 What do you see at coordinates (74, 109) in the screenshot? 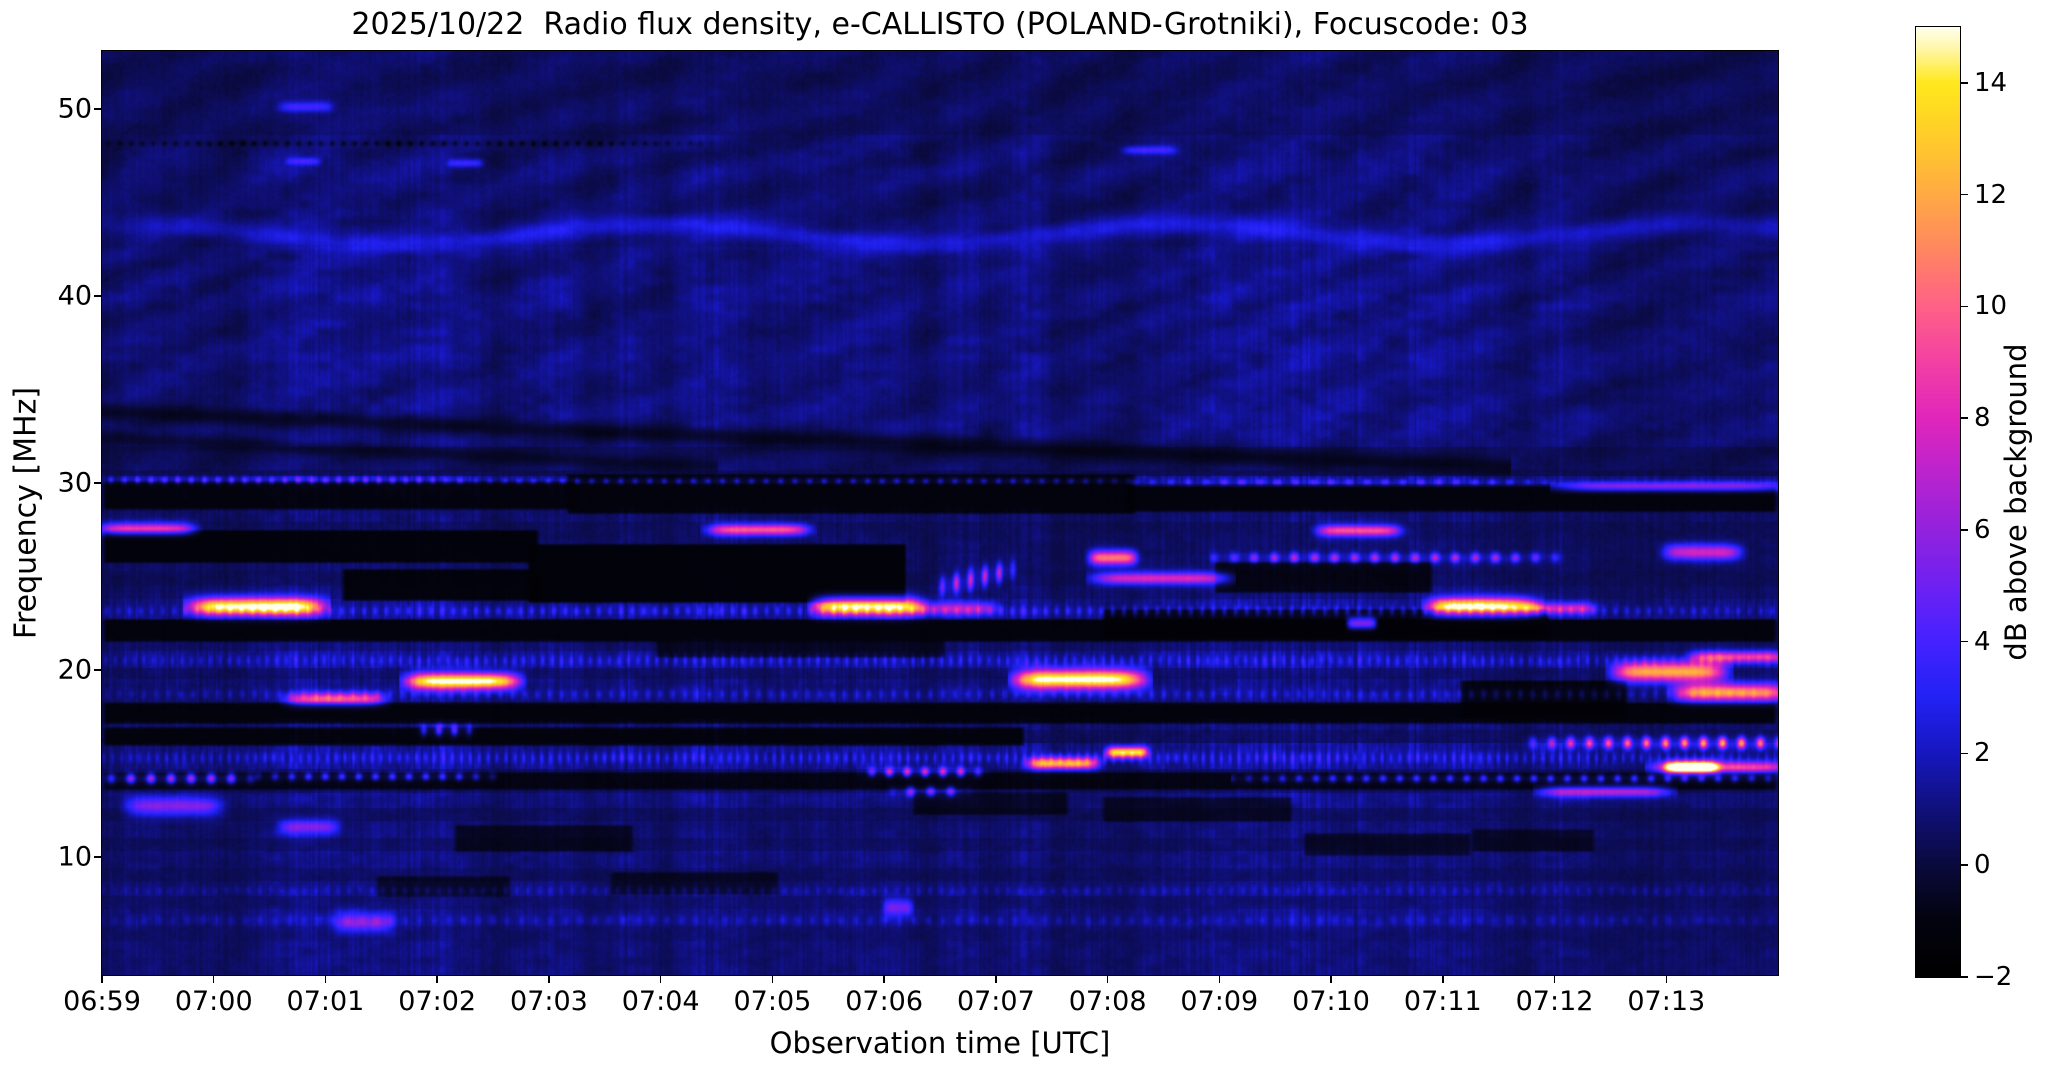
I see `y-tick-label: 50` at bounding box center [74, 109].